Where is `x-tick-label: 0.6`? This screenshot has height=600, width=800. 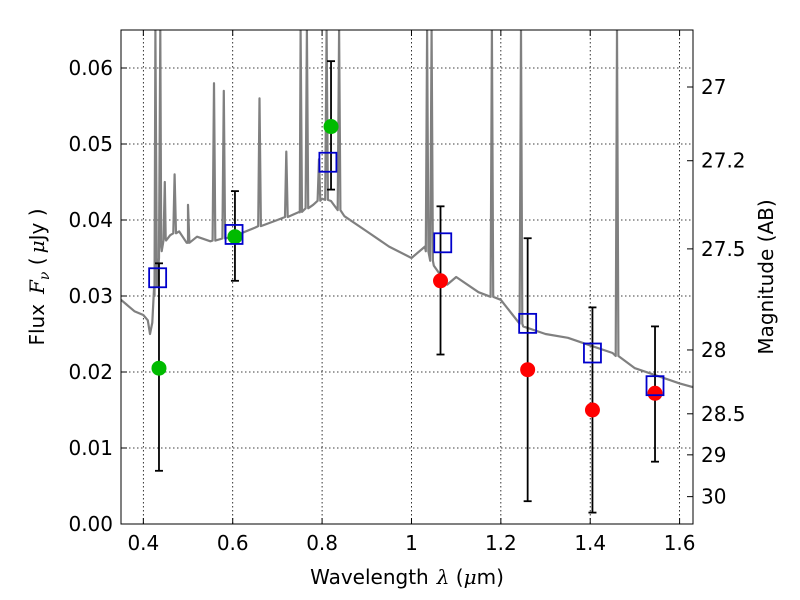
x-tick-label: 0.6 is located at coordinates (233, 543).